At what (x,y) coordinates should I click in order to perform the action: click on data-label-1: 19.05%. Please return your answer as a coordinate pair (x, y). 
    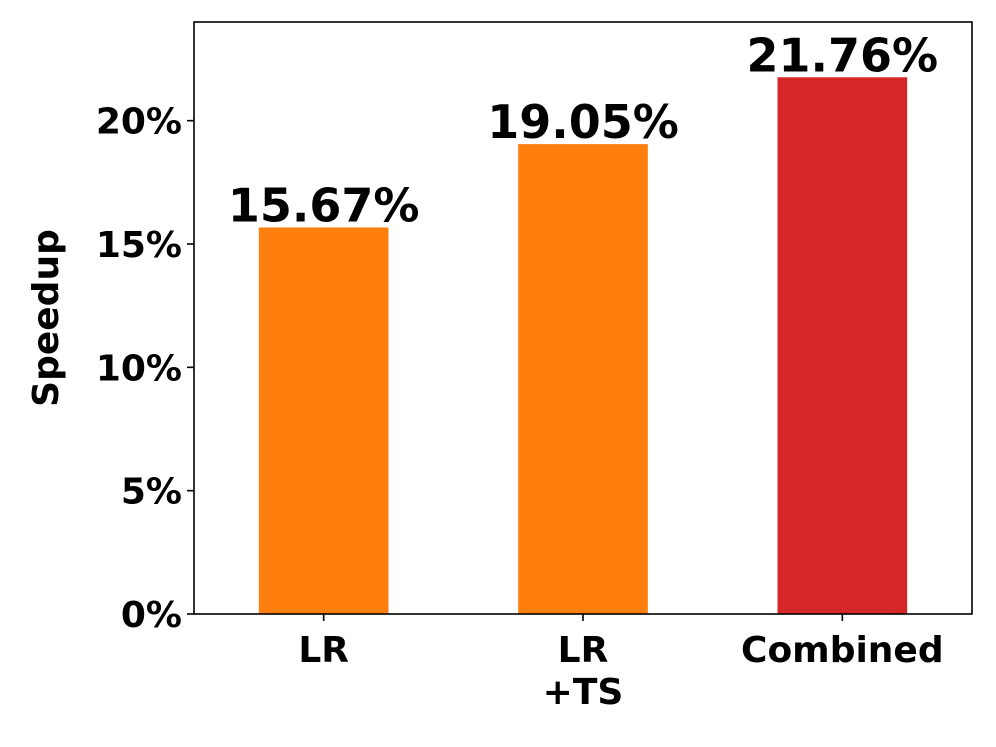
    Looking at the image, I should click on (583, 122).